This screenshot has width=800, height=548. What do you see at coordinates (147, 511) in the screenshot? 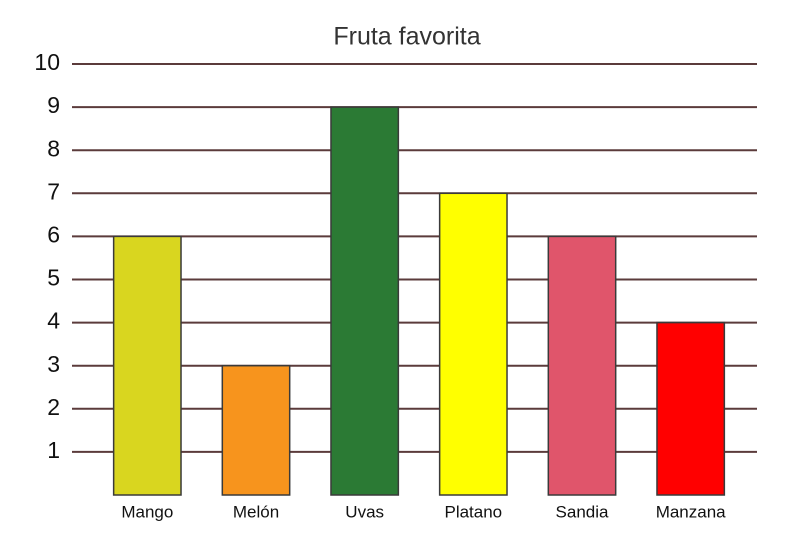
I see `x-tick-label: Mango` at bounding box center [147, 511].